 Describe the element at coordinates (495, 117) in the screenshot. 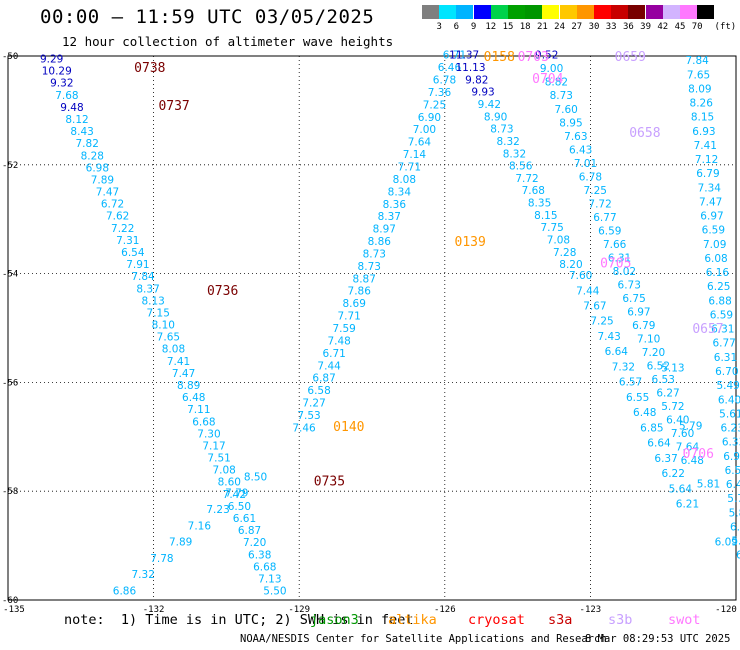

I see `wave-height-value: 8.90` at that location.